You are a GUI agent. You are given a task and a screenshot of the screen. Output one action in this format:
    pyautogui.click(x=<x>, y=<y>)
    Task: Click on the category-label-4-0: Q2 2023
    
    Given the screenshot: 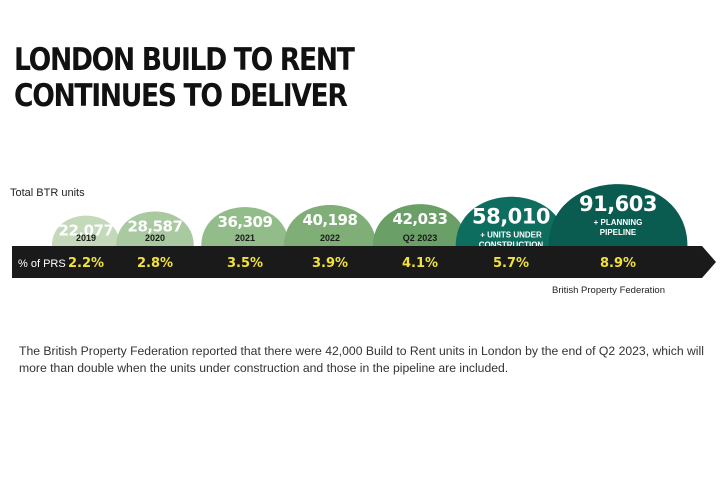 What is the action you would take?
    pyautogui.click(x=420, y=238)
    